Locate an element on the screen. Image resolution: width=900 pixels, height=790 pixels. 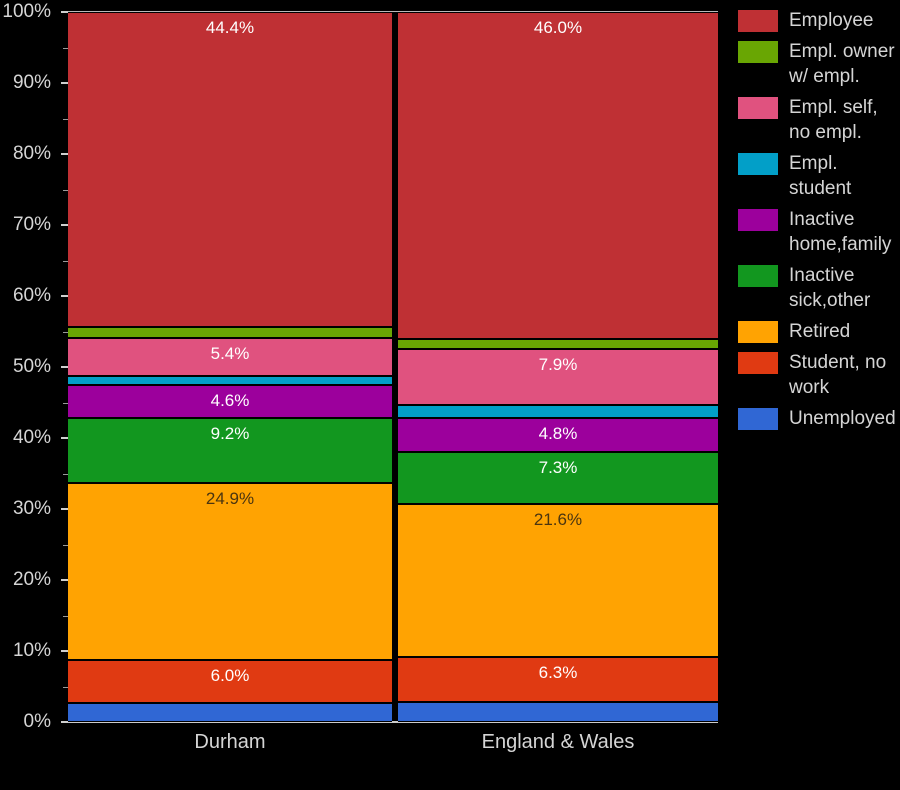
bar-segment: 9.2% is located at coordinates (230, 451).